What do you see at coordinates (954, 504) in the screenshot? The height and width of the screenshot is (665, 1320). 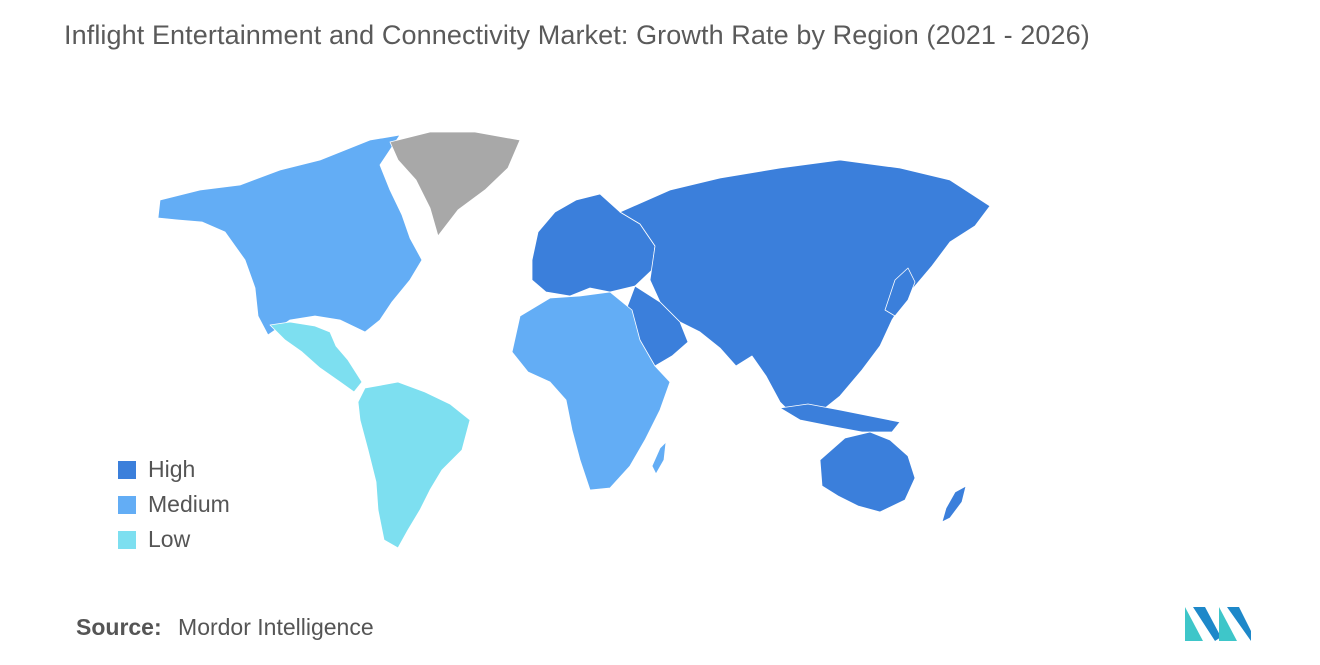 I see `region-new-zealand` at bounding box center [954, 504].